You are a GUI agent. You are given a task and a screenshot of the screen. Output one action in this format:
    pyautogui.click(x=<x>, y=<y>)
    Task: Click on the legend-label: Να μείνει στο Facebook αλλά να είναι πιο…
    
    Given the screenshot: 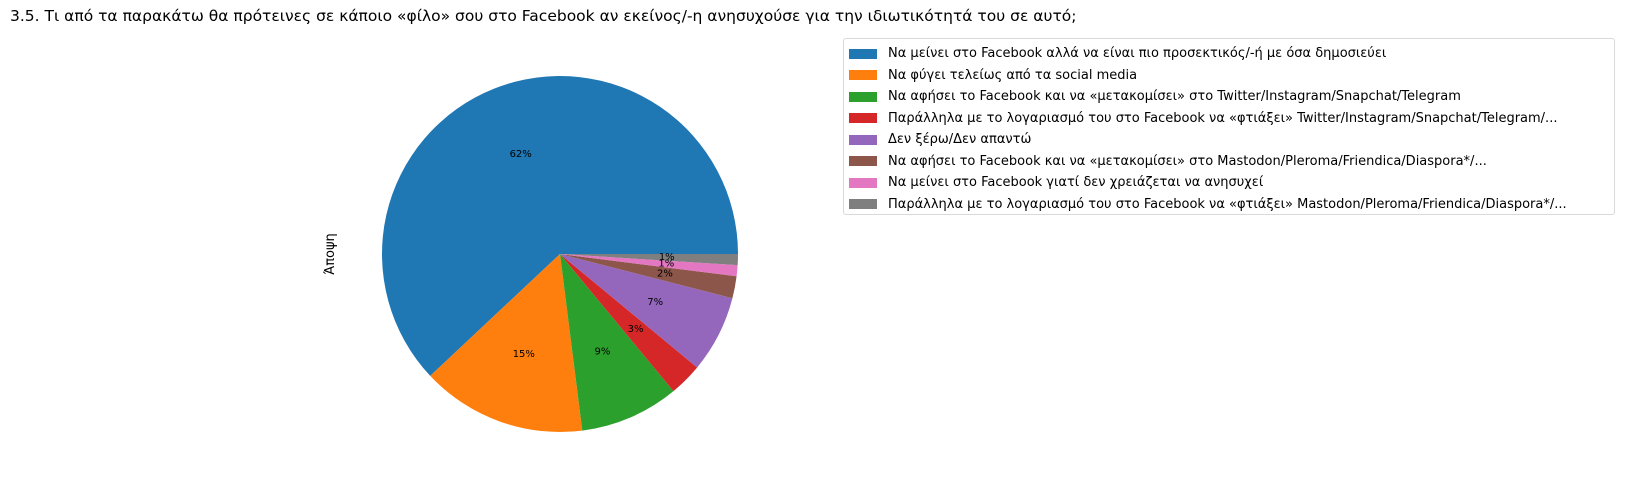 What is the action you would take?
    pyautogui.click(x=1137, y=54)
    